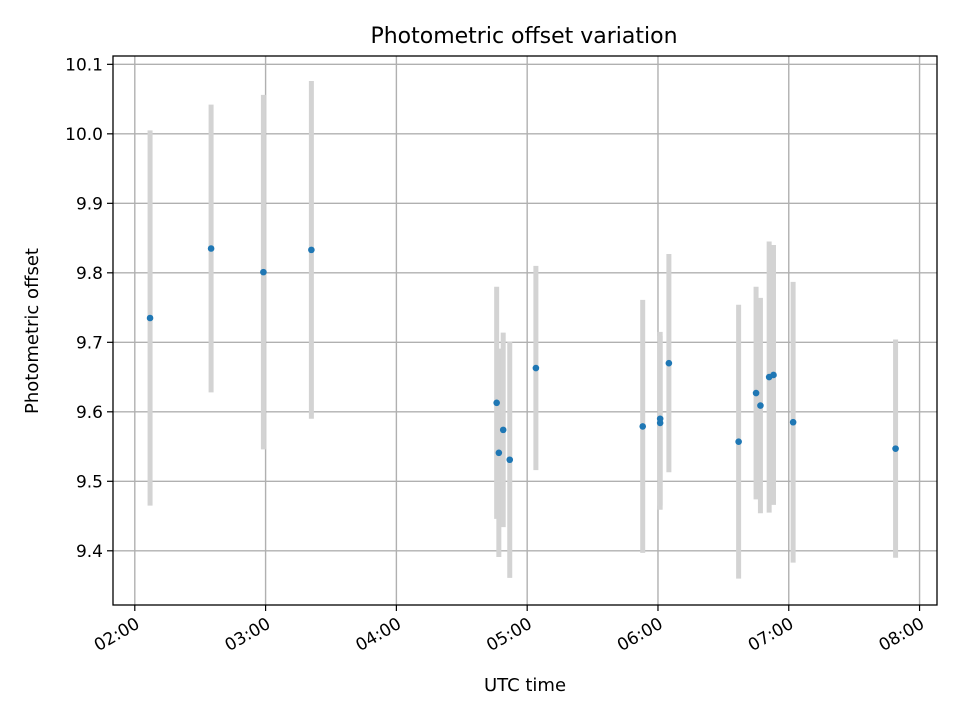 The image size is (960, 720). What do you see at coordinates (771, 635) in the screenshot?
I see `x-tick-label: 07:00` at bounding box center [771, 635].